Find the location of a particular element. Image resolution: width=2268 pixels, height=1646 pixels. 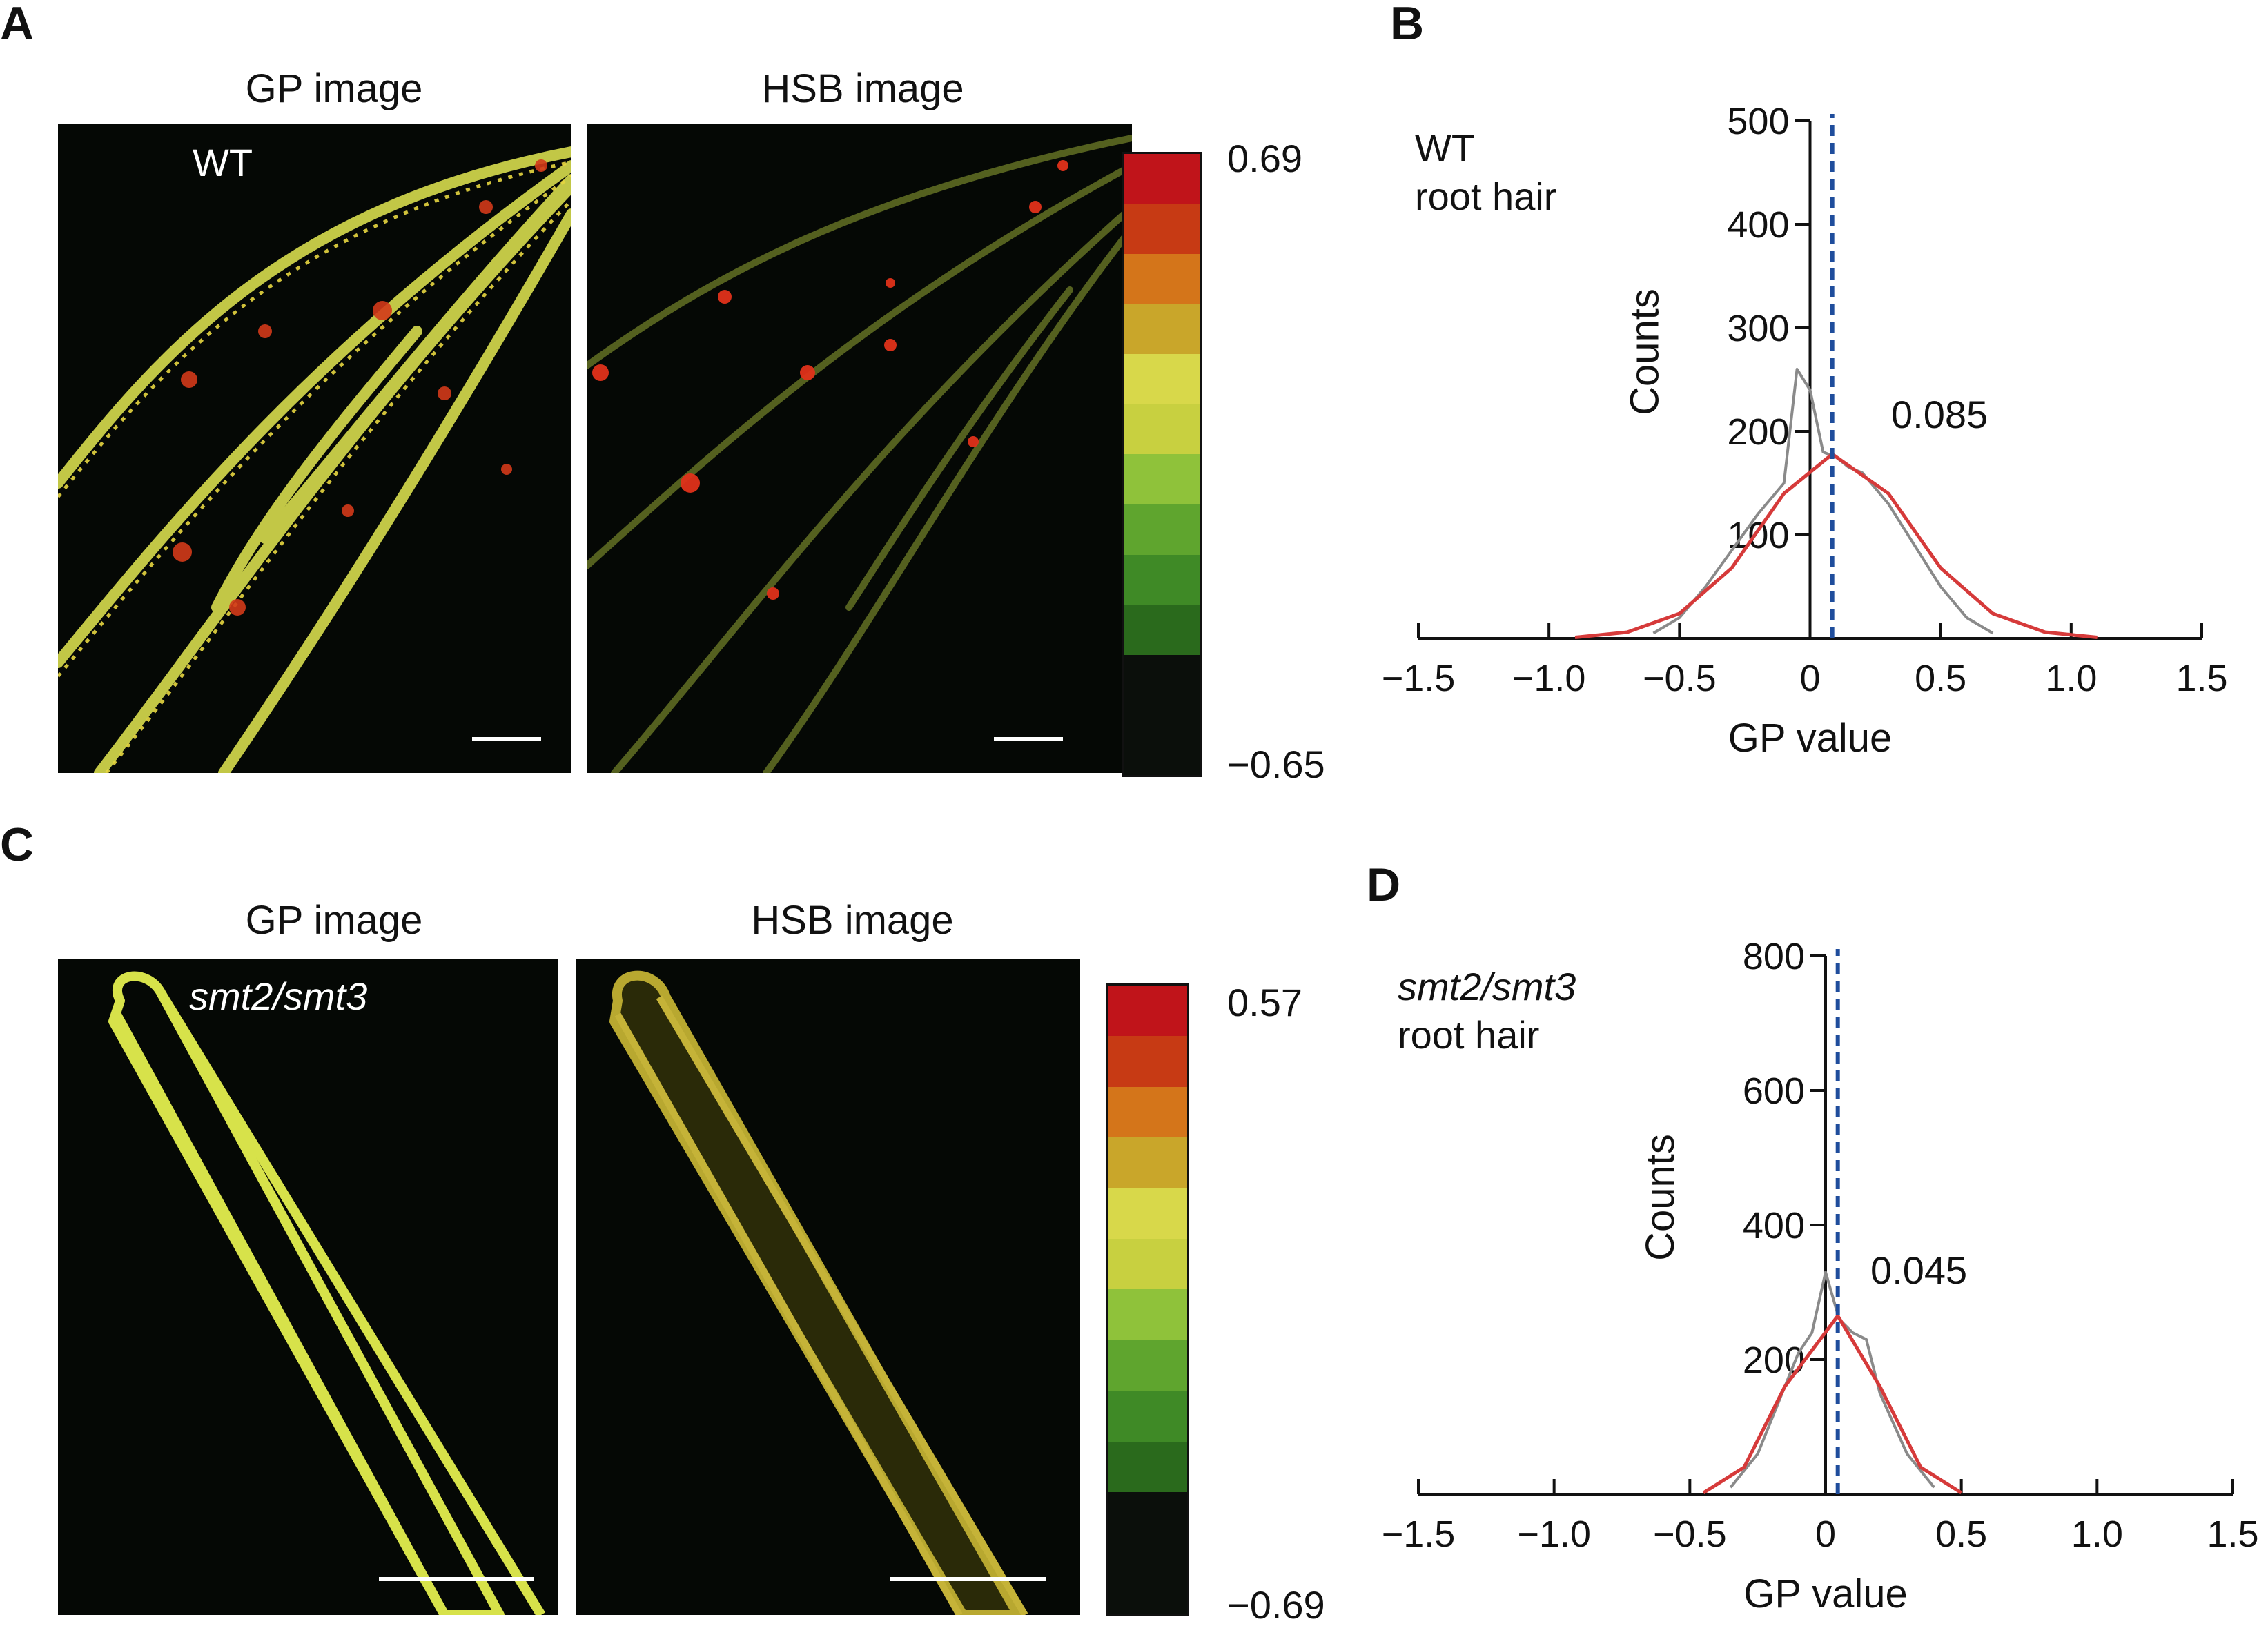

root-hair-hsb-render is located at coordinates (860, 454).